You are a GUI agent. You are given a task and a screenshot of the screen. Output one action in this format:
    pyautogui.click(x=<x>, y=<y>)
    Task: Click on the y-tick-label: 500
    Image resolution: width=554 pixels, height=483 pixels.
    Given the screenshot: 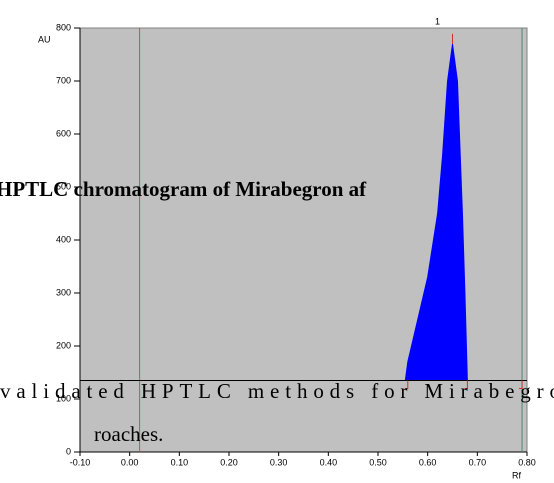 What is the action you would take?
    pyautogui.click(x=63, y=186)
    